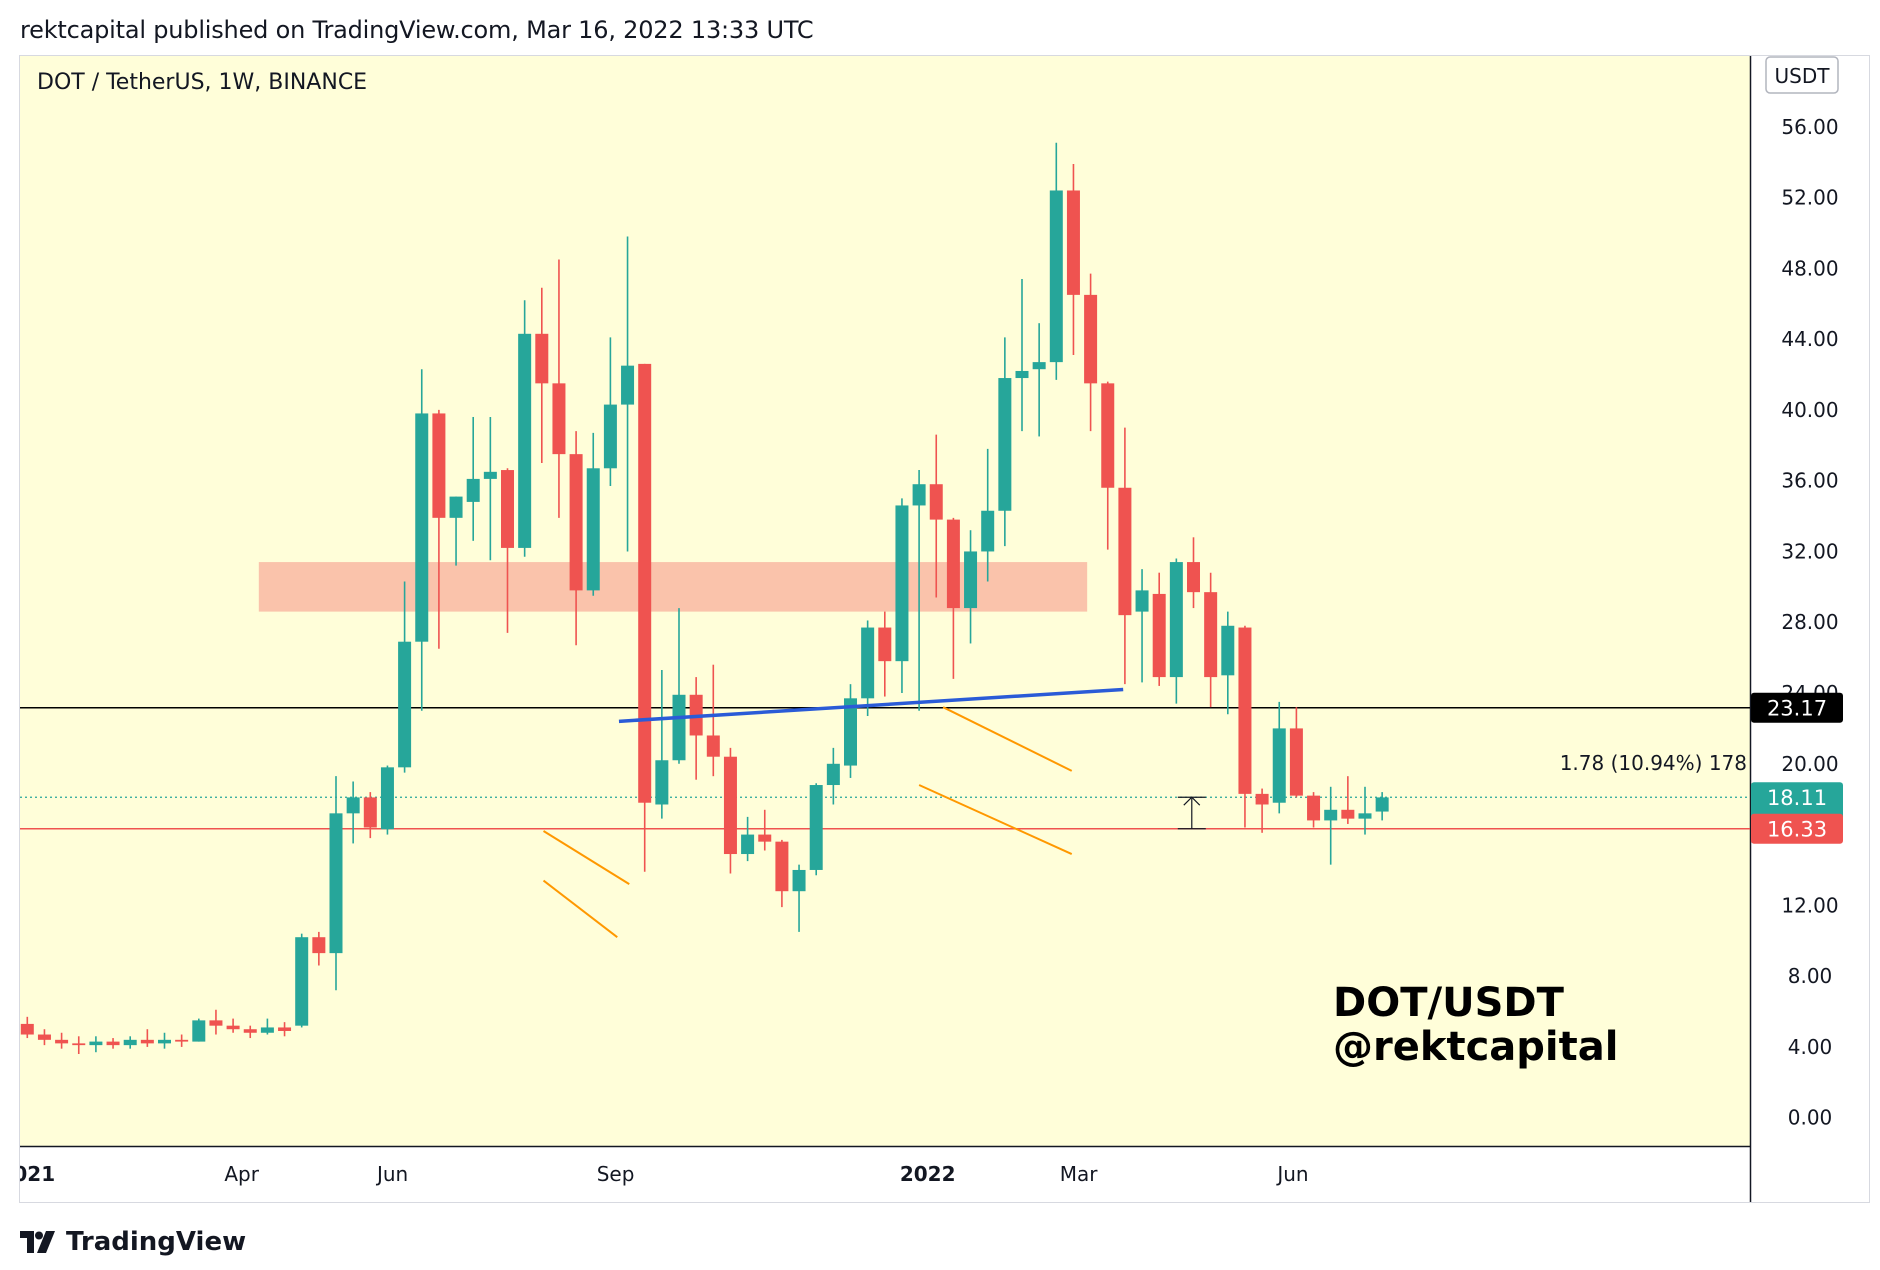 The width and height of the screenshot is (1880, 1270). I want to click on y-tick-label: 0.00, so click(1810, 1118).